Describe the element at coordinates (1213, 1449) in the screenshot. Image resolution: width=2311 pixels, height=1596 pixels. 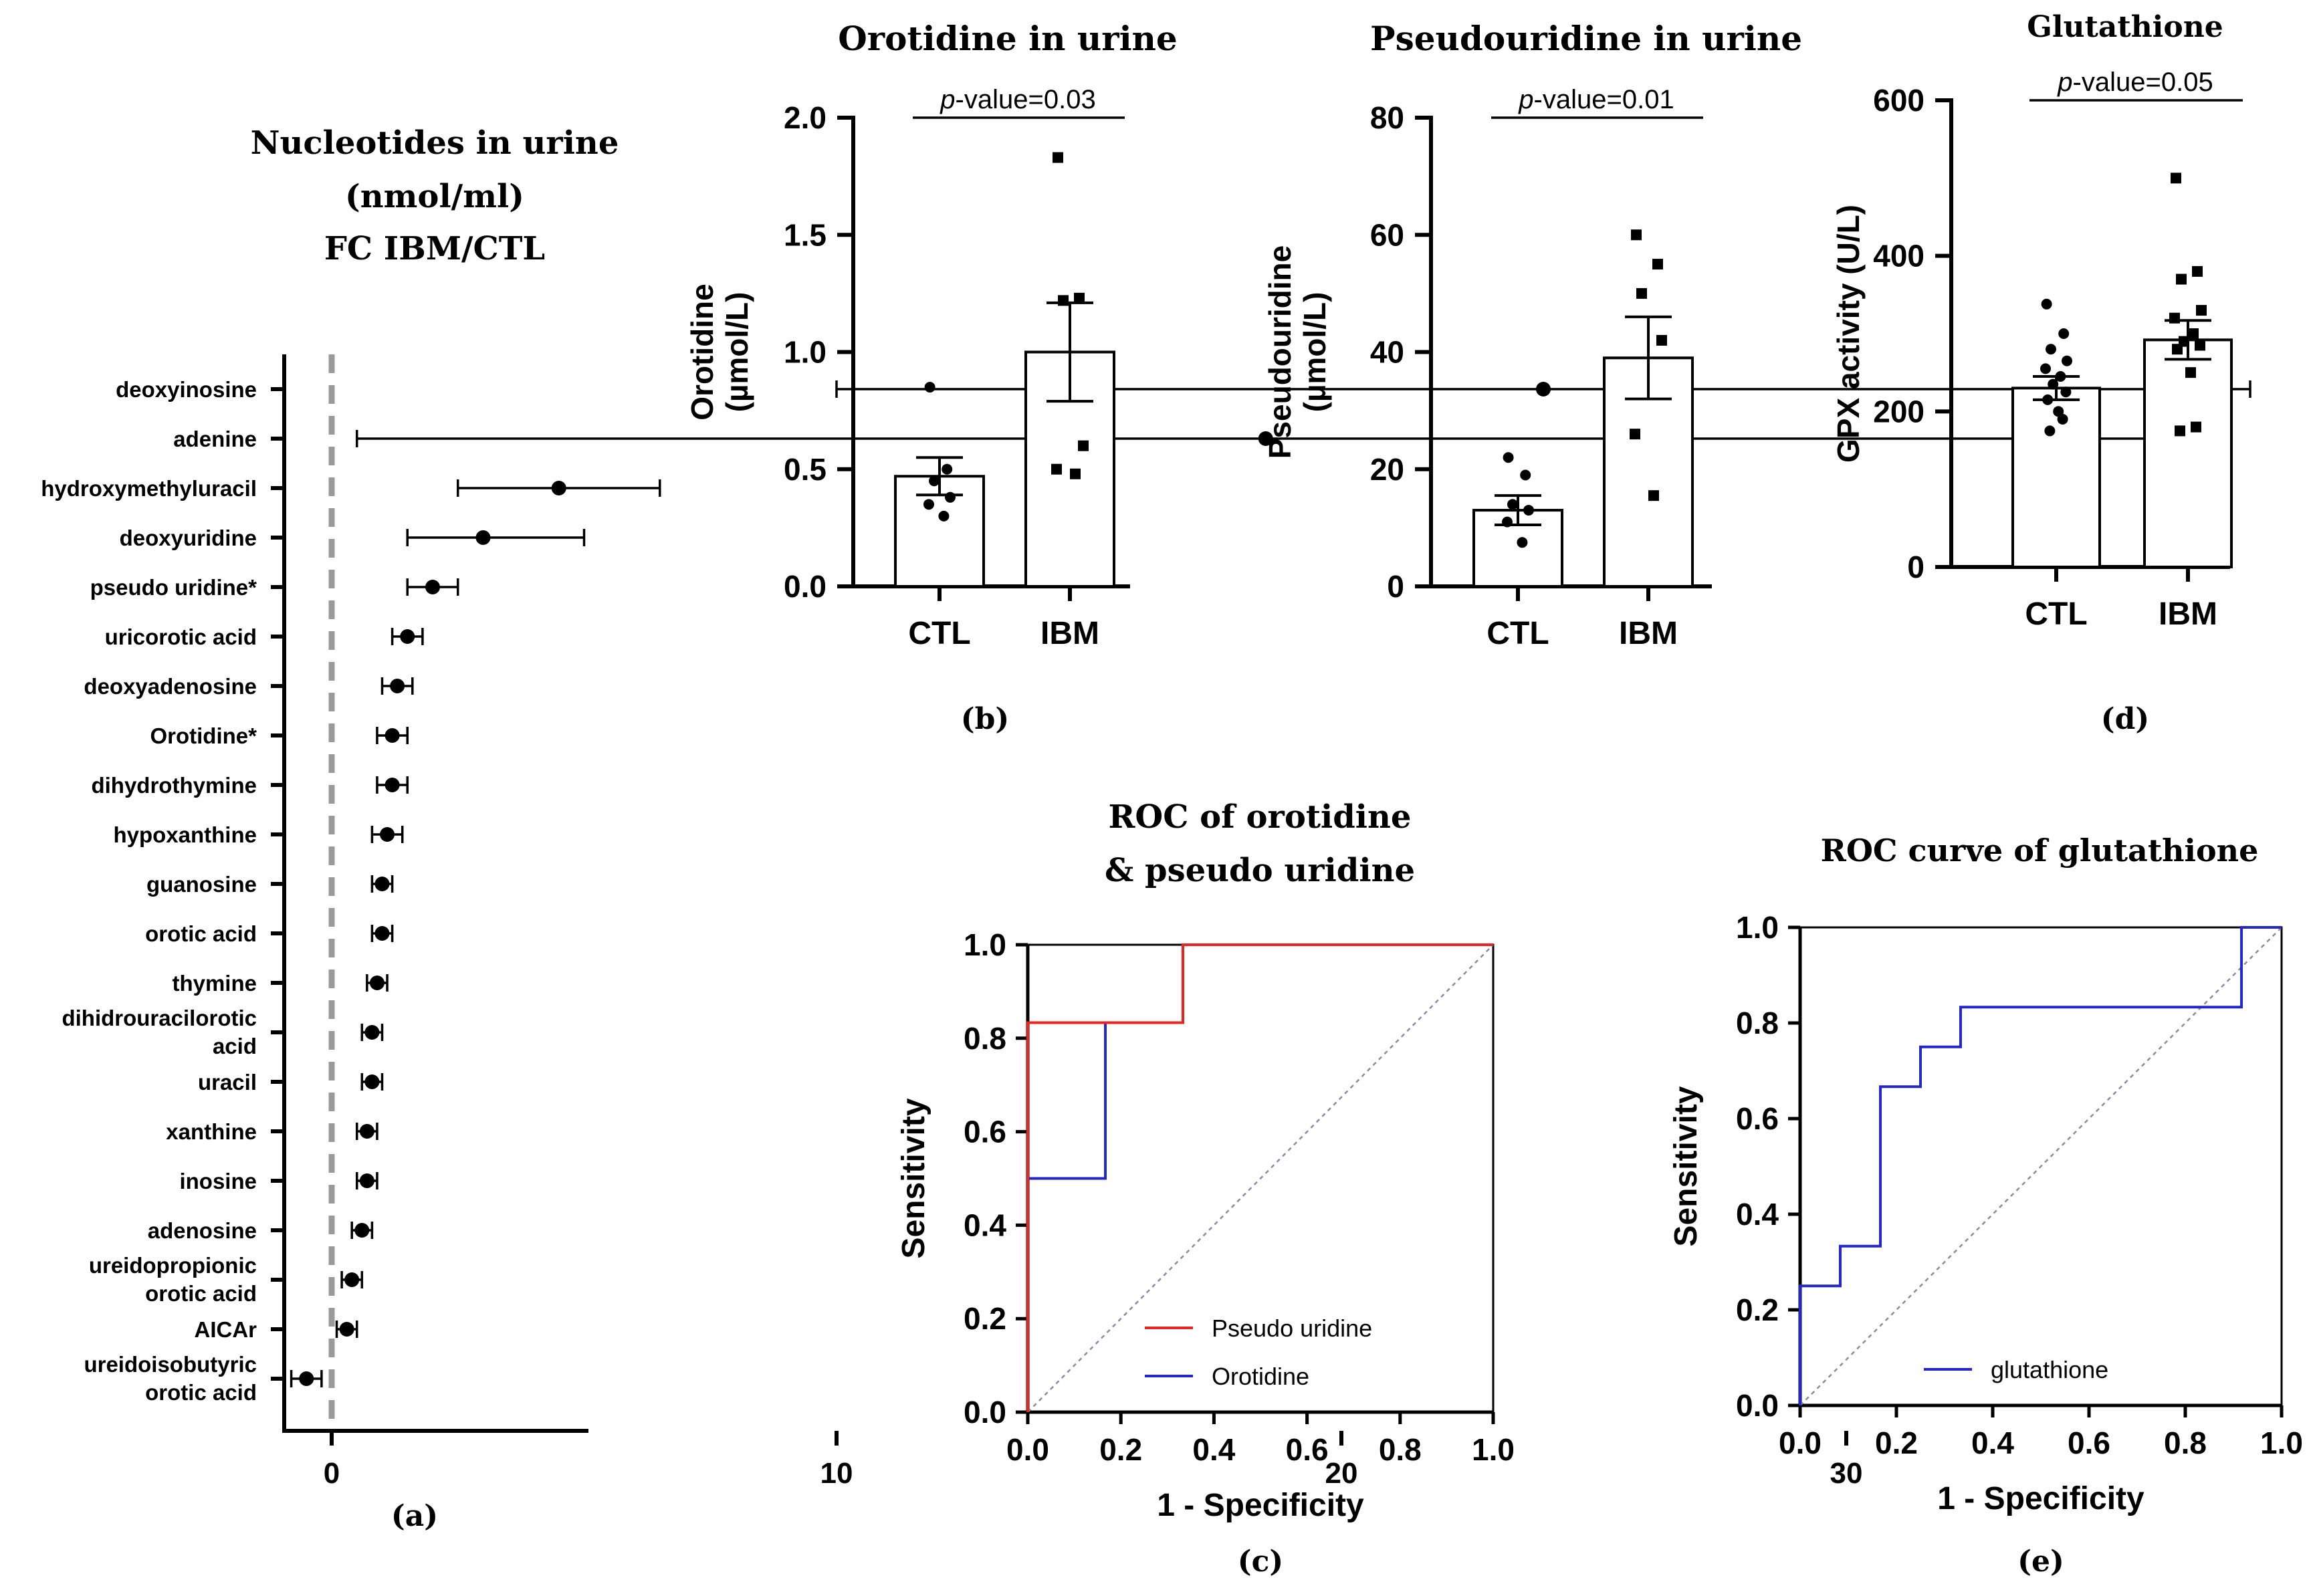
I see `x-tick-label: 0.4` at that location.